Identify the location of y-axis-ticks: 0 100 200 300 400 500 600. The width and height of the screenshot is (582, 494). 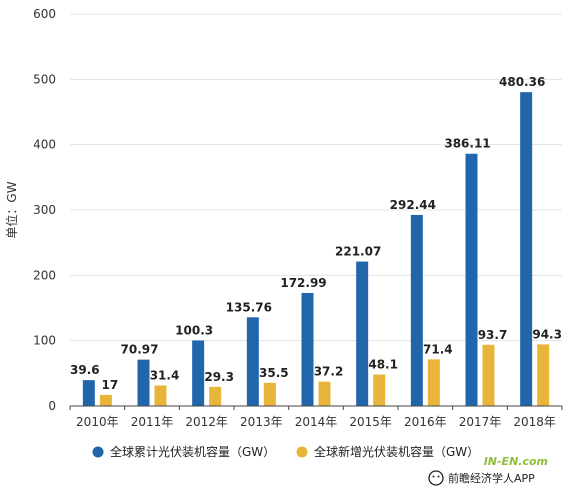
(44, 210).